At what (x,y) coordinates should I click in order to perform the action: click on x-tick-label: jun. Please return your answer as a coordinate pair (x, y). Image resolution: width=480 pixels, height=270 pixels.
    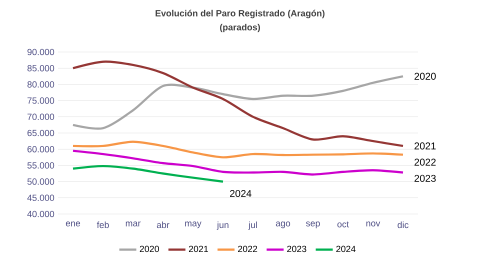
    Looking at the image, I should click on (222, 226).